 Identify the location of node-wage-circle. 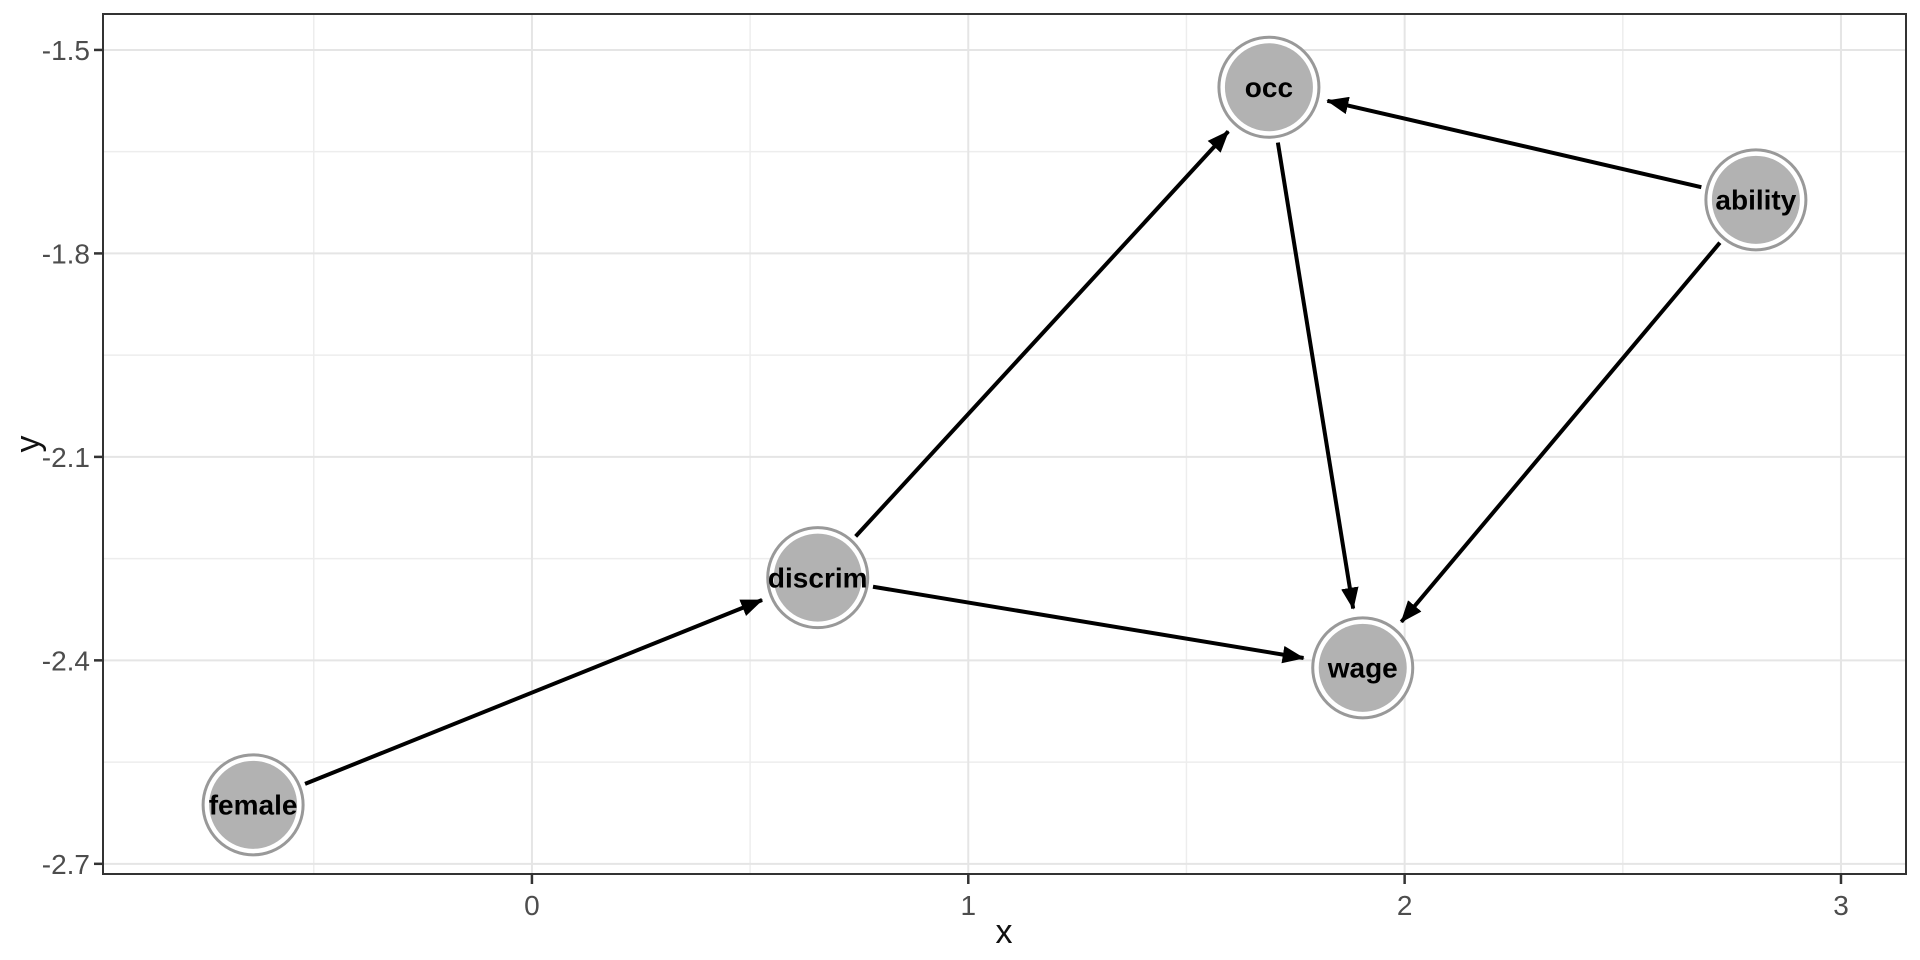
(1362, 667).